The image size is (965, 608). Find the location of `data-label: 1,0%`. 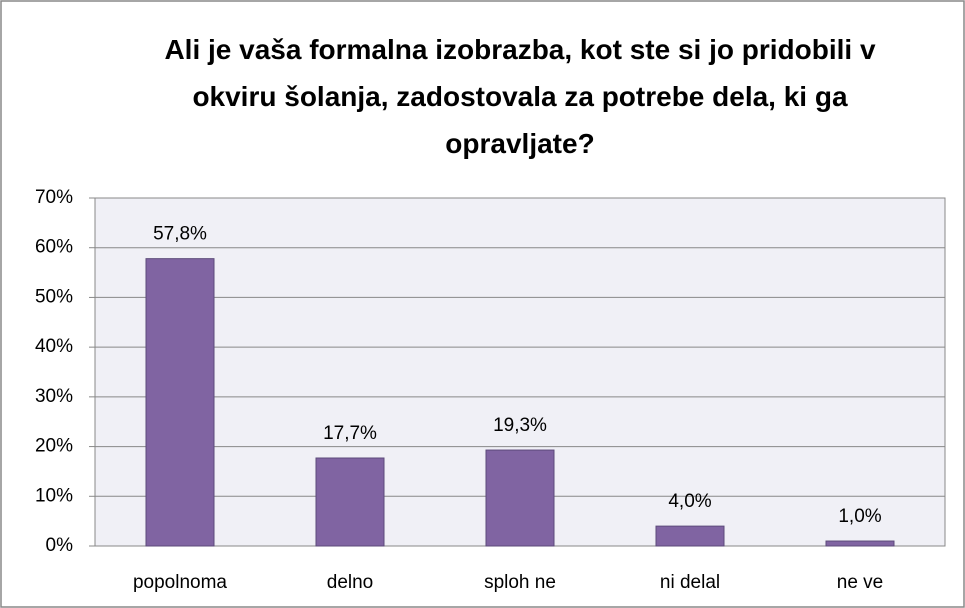

data-label: 1,0% is located at coordinates (859, 516).